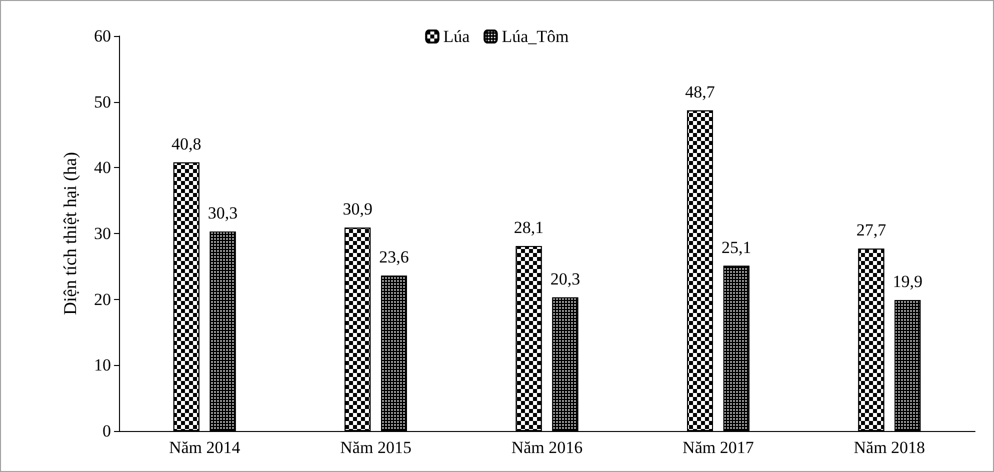 This screenshot has height=472, width=994. What do you see at coordinates (357, 209) in the screenshot?
I see `data-label: 30,9` at bounding box center [357, 209].